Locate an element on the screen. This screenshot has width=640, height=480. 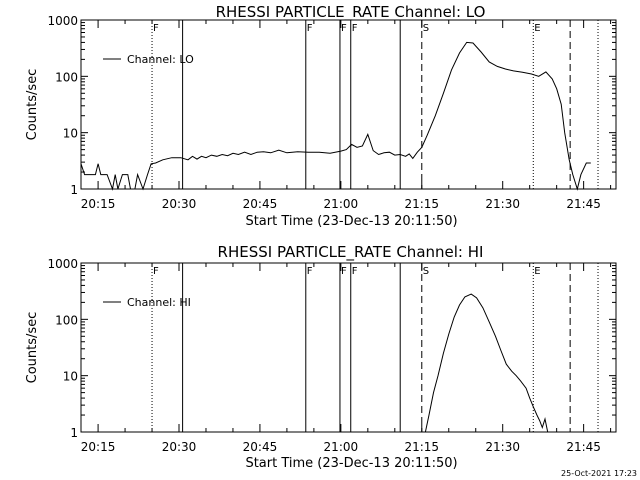
legend-label: Channel: HI is located at coordinates (159, 302).